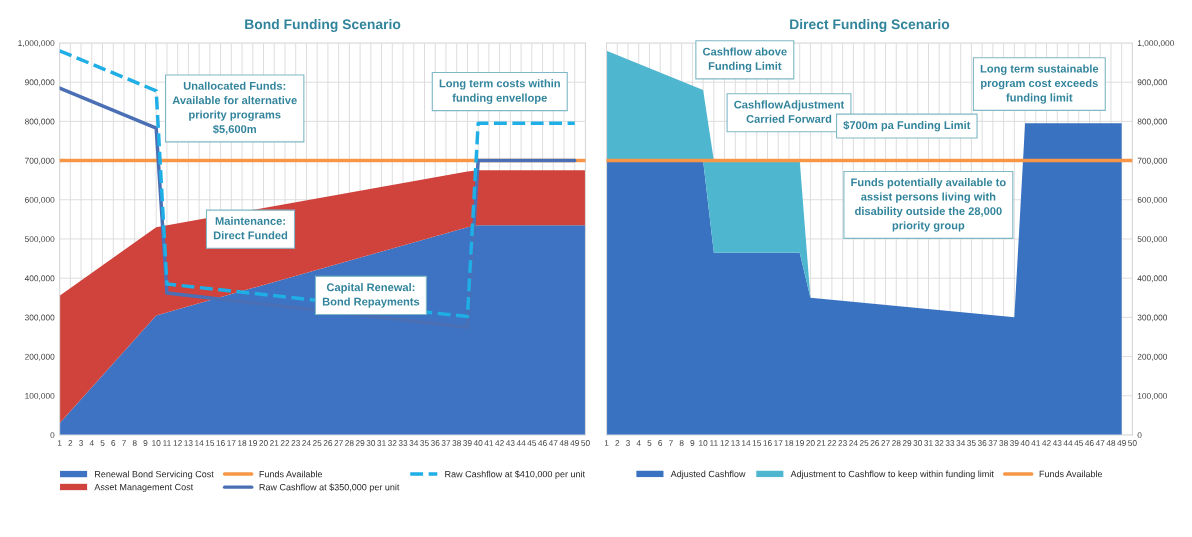 The height and width of the screenshot is (537, 1192). What do you see at coordinates (778, 443) in the screenshot?
I see `x-tick-label: 17` at bounding box center [778, 443].